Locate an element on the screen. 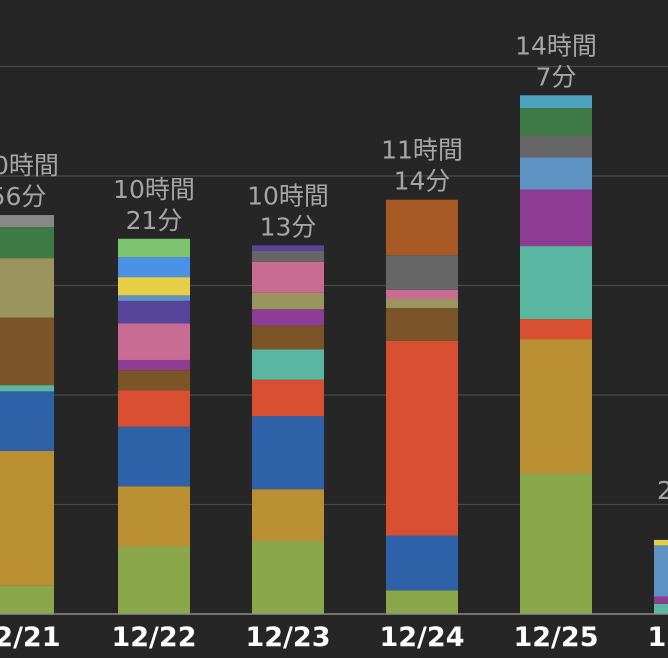 This screenshot has width=668, height=658. x-tick-label: 12/21 is located at coordinates (30, 637).